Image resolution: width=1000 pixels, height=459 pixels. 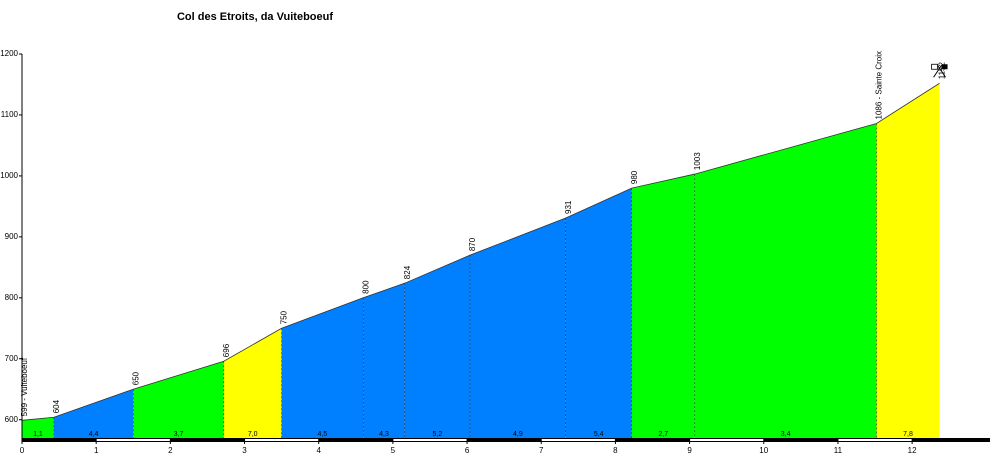 What do you see at coordinates (506, 440) in the screenshot?
I see `km-bar` at bounding box center [506, 440].